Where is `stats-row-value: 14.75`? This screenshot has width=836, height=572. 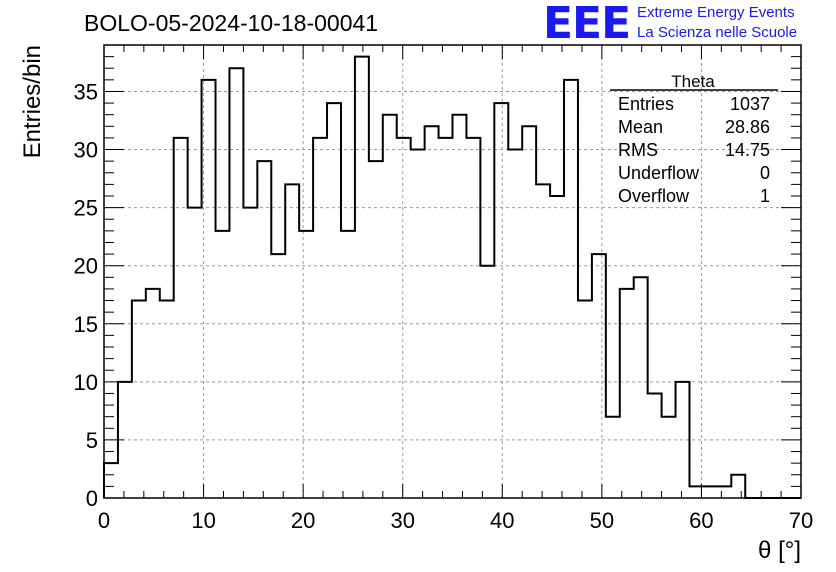
stats-row-value: 14.75 is located at coordinates (747, 150).